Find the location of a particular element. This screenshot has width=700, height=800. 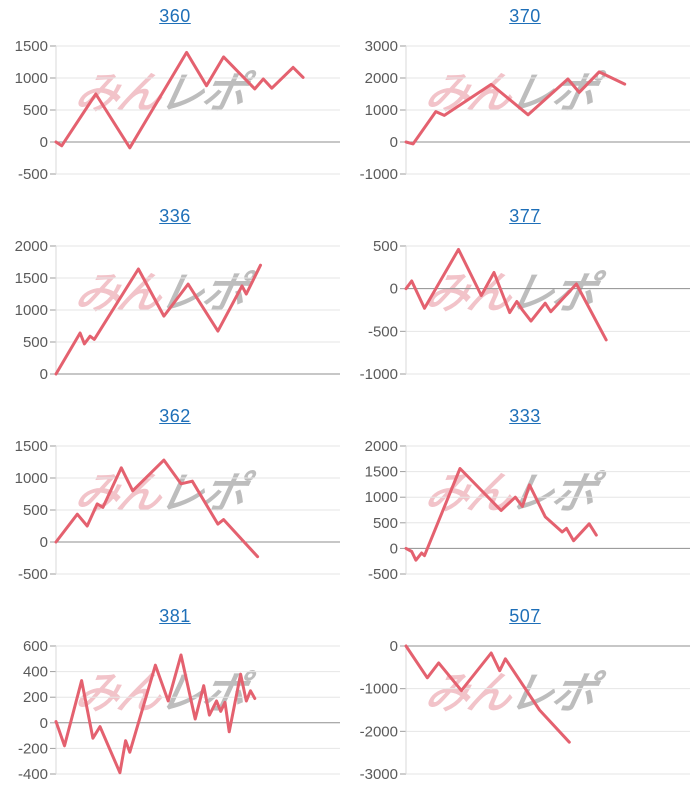

chart-title-wrap: 507 is located at coordinates (525, 616).